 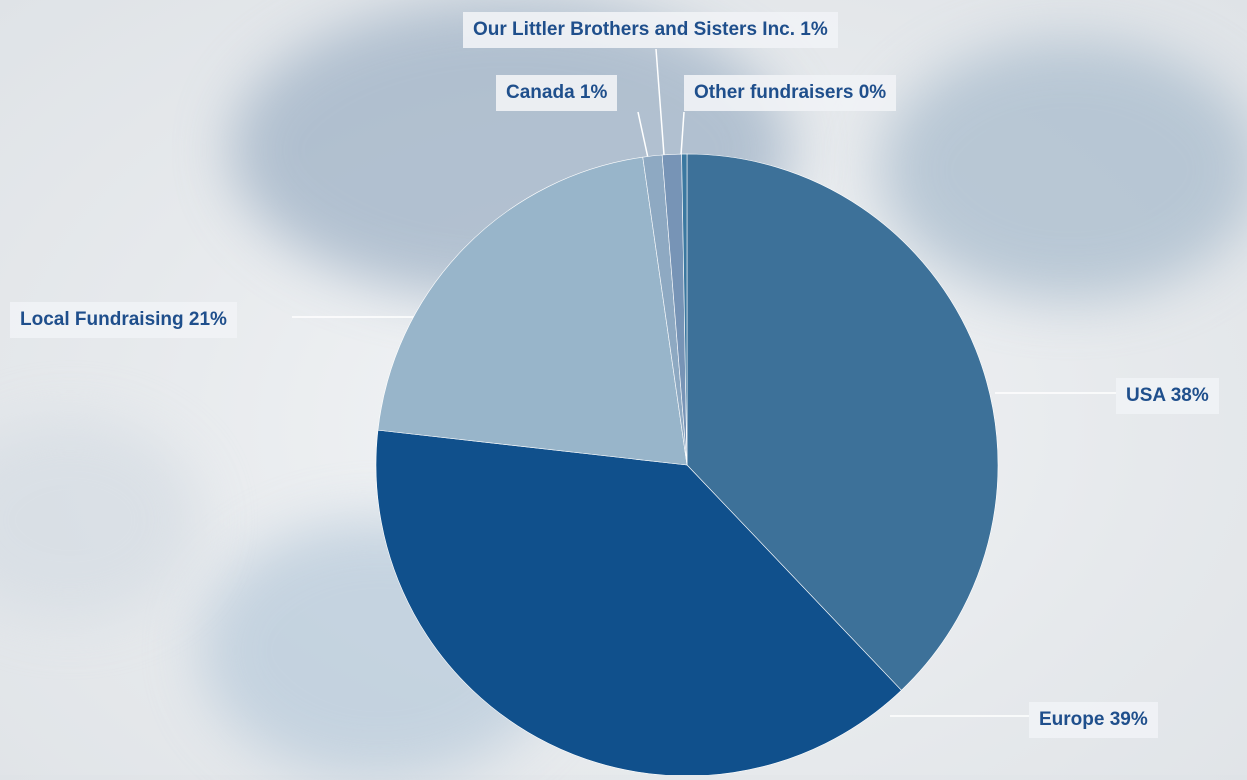 What do you see at coordinates (790, 93) in the screenshot?
I see `slice-label-other-fundraisers: Other fundraisers 0%` at bounding box center [790, 93].